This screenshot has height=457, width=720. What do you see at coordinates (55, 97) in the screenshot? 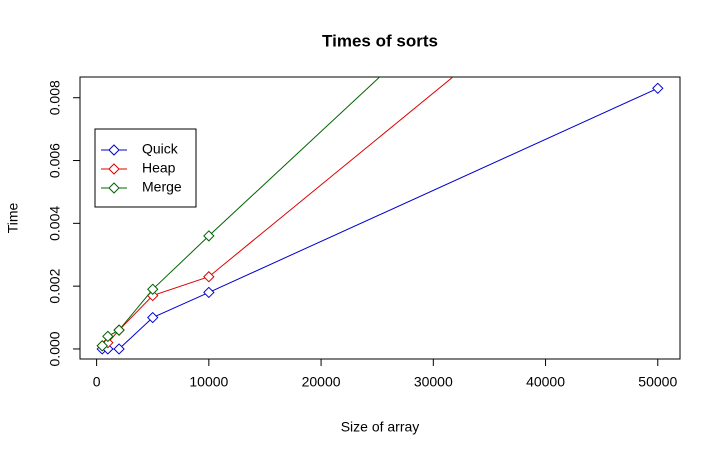
I see `y-tick-label: 0.008` at bounding box center [55, 97].